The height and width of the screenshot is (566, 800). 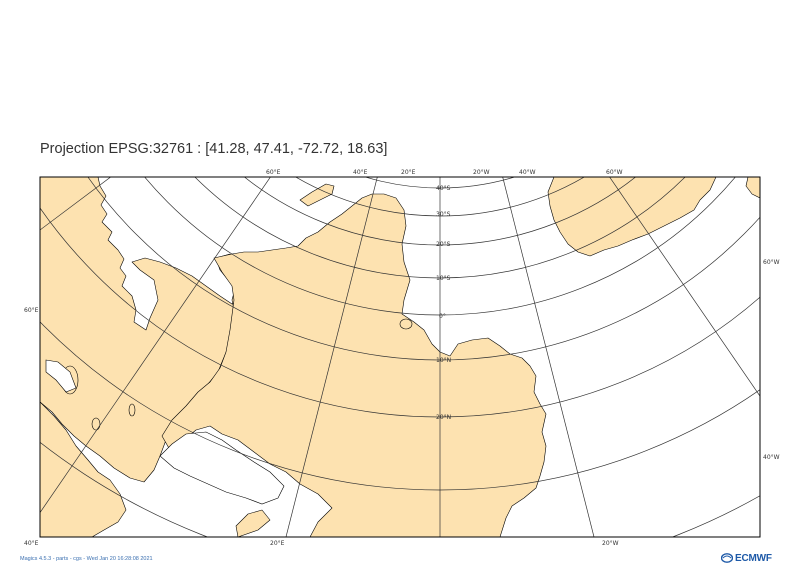 I want to click on label-lat-10S: 10°S, so click(x=443, y=278).